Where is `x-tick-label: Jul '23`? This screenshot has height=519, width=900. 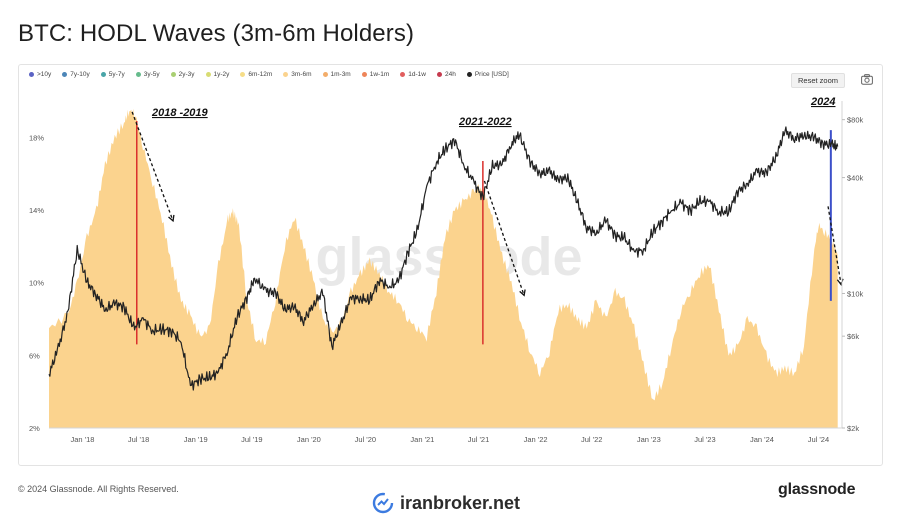
x-tick-label: Jul '23 is located at coordinates (704, 439).